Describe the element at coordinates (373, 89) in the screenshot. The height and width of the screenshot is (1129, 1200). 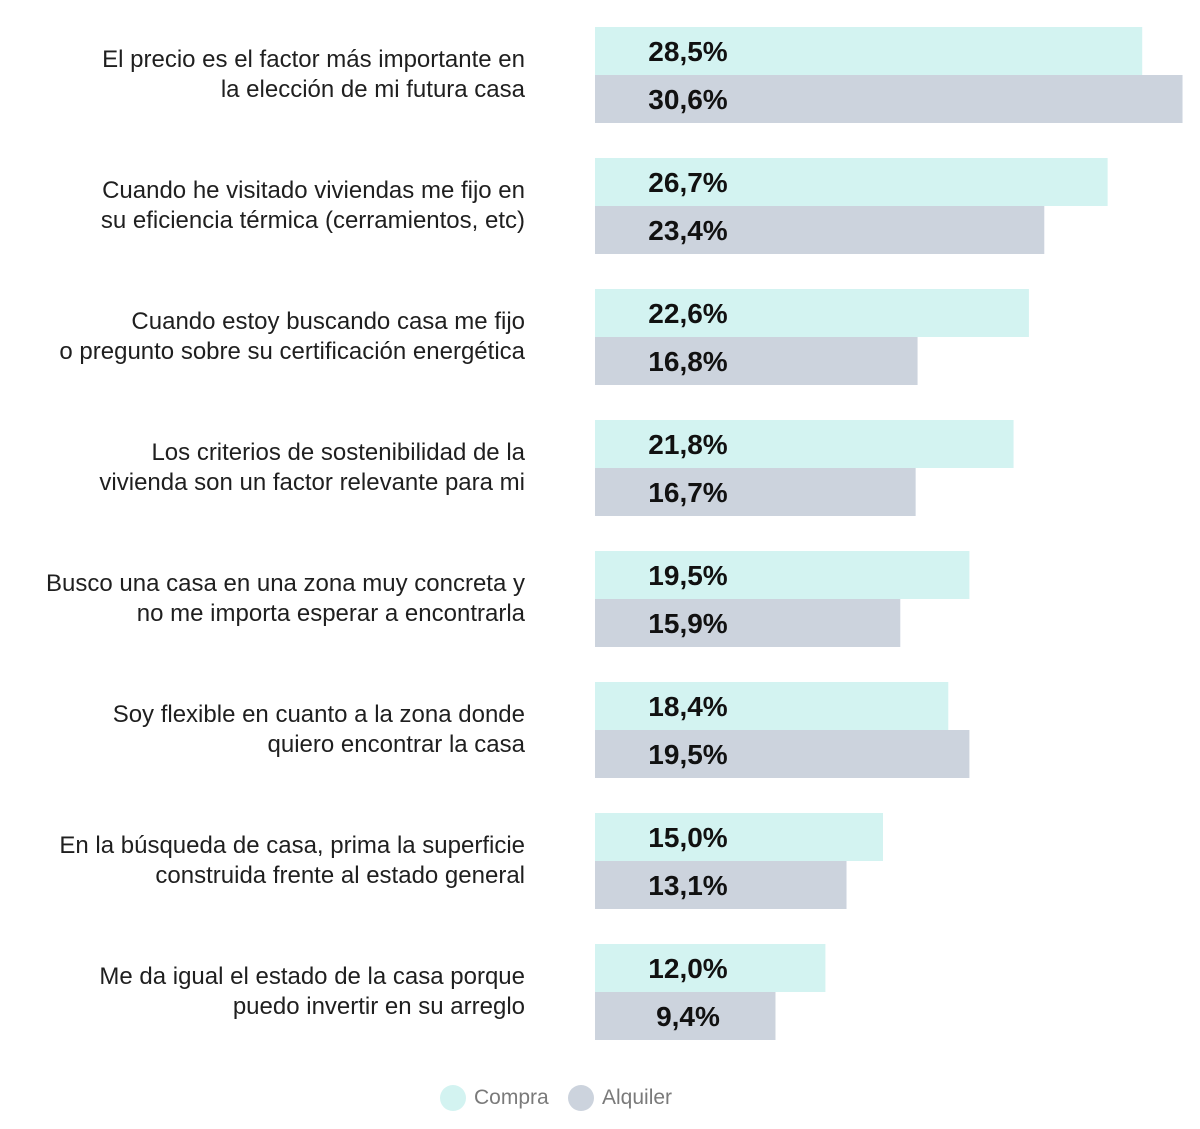
I see `category-label-line: la elección de mi futura casa` at that location.